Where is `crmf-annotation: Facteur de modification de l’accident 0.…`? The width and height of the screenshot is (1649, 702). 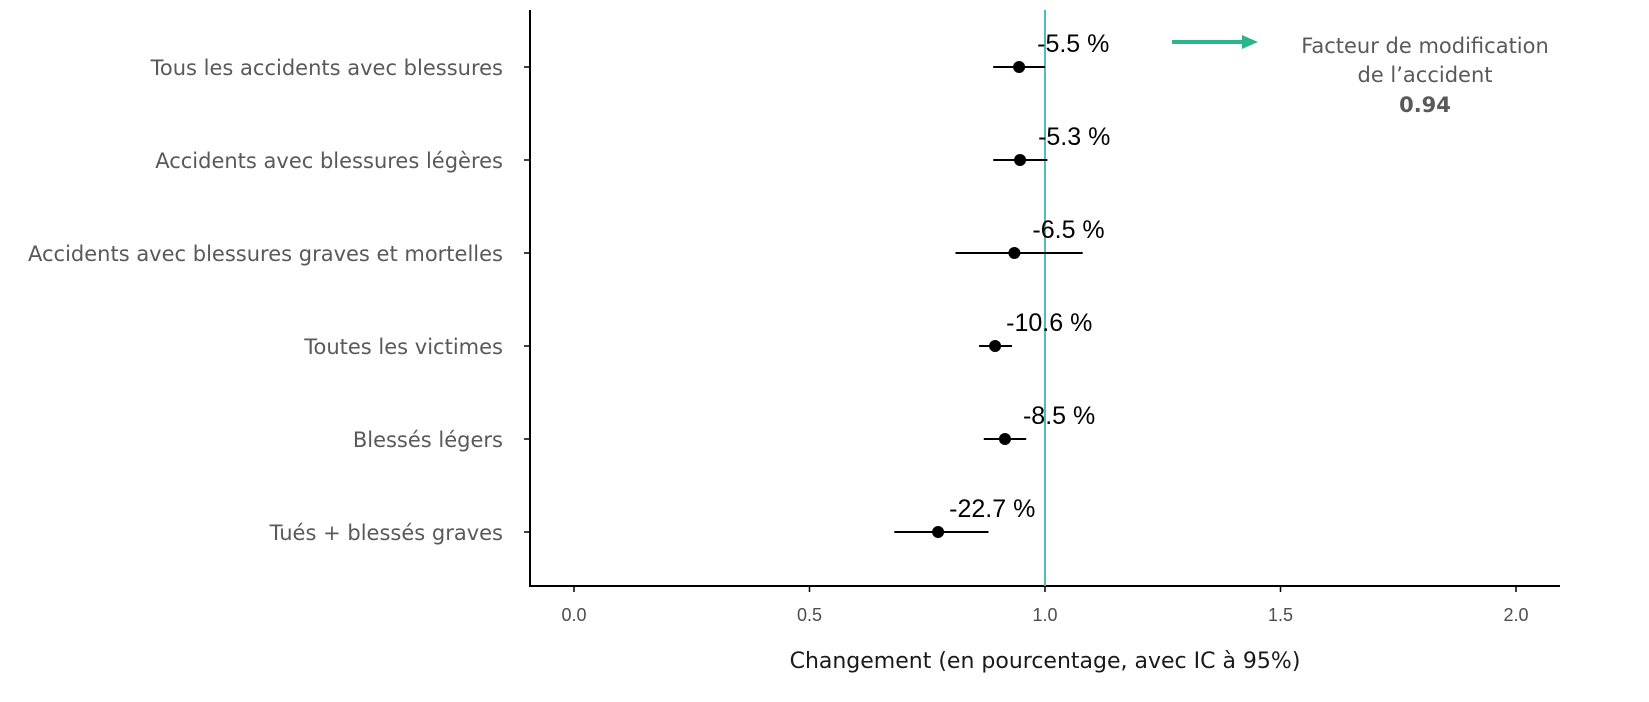
crmf-annotation: Facteur de modification de l’accident 0.… is located at coordinates (1360, 75).